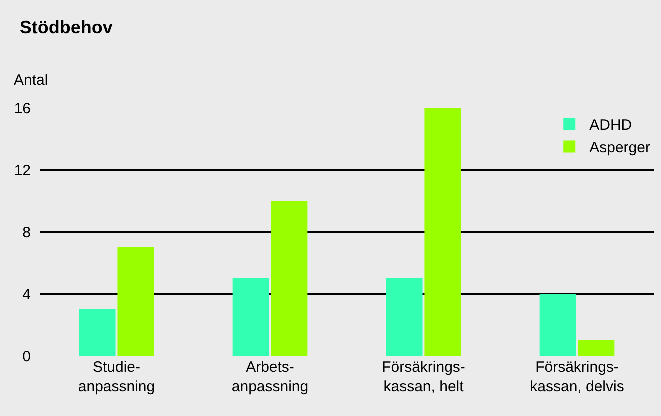  I want to click on y-tick-label: 8, so click(26, 233).